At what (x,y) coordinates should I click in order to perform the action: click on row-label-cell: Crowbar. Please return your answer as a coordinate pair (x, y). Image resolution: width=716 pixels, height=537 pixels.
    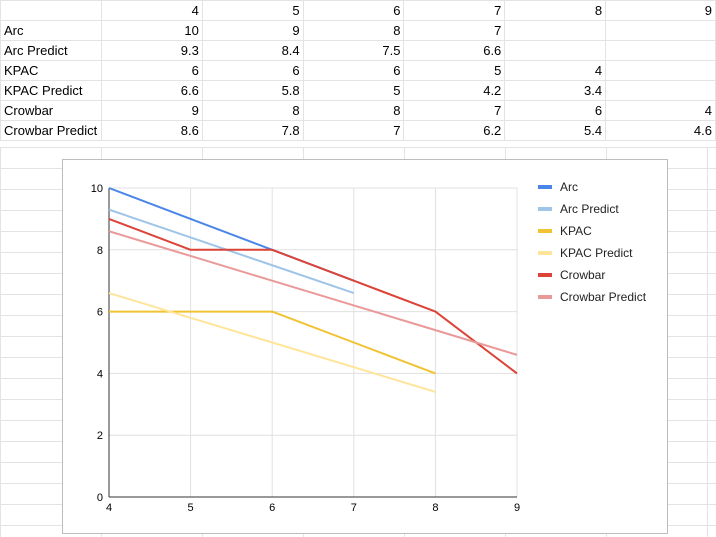
    Looking at the image, I should click on (51, 110).